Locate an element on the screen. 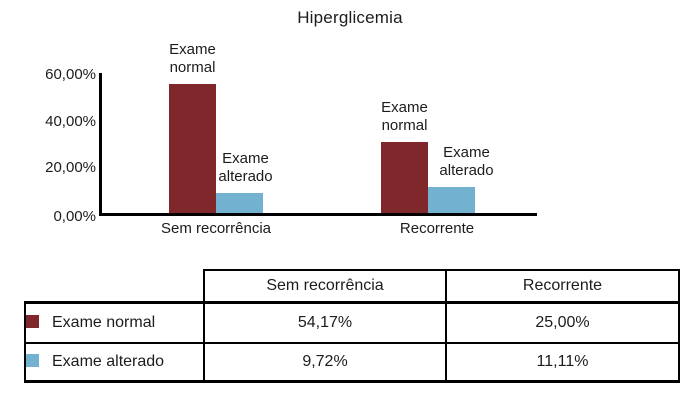  value-cell-alterado-recorrente: 11,11% is located at coordinates (562, 362).